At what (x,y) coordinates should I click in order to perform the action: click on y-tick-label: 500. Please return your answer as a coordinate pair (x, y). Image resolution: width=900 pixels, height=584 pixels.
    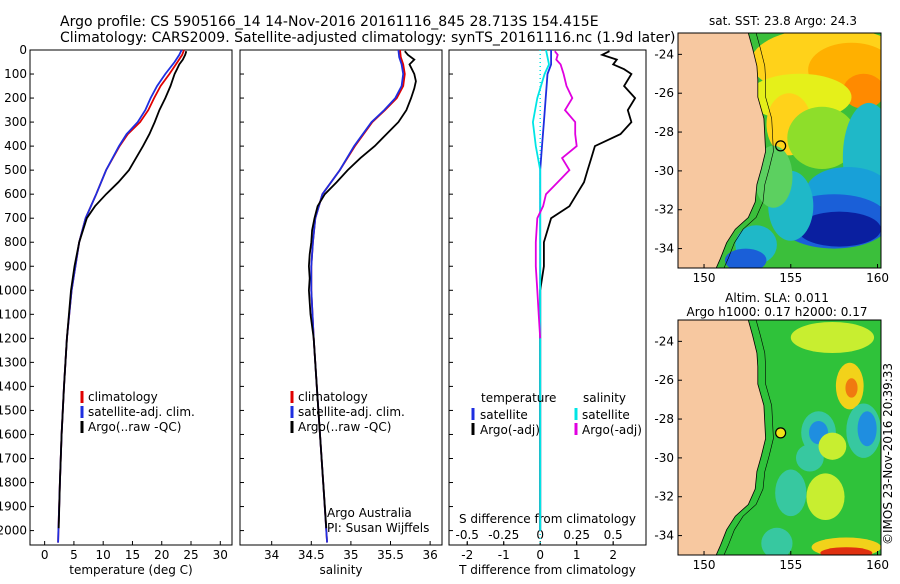
    Looking at the image, I should click on (15, 170).